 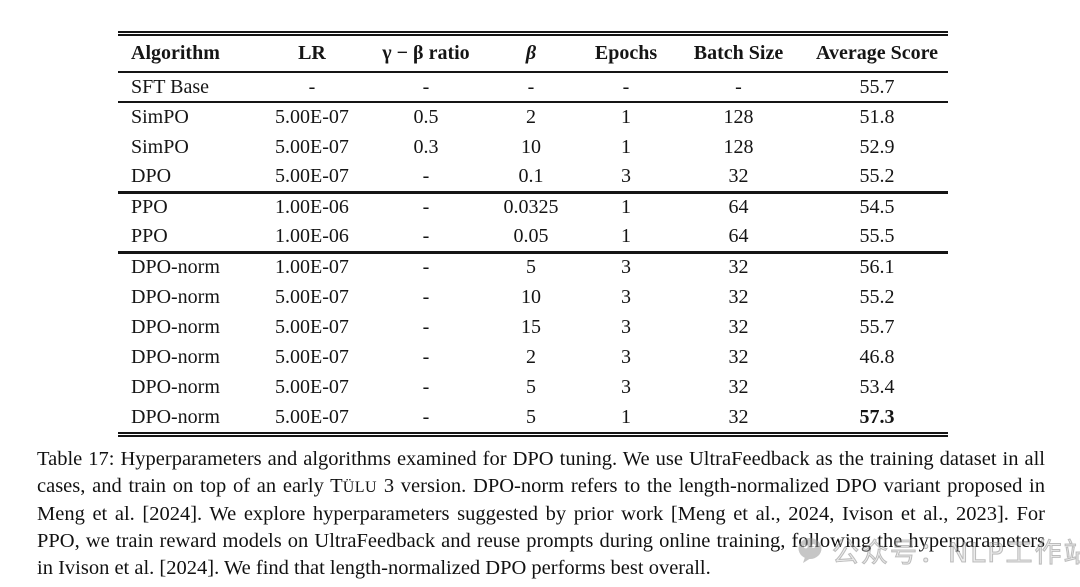 I want to click on table-cell: 53.4, so click(x=877, y=386).